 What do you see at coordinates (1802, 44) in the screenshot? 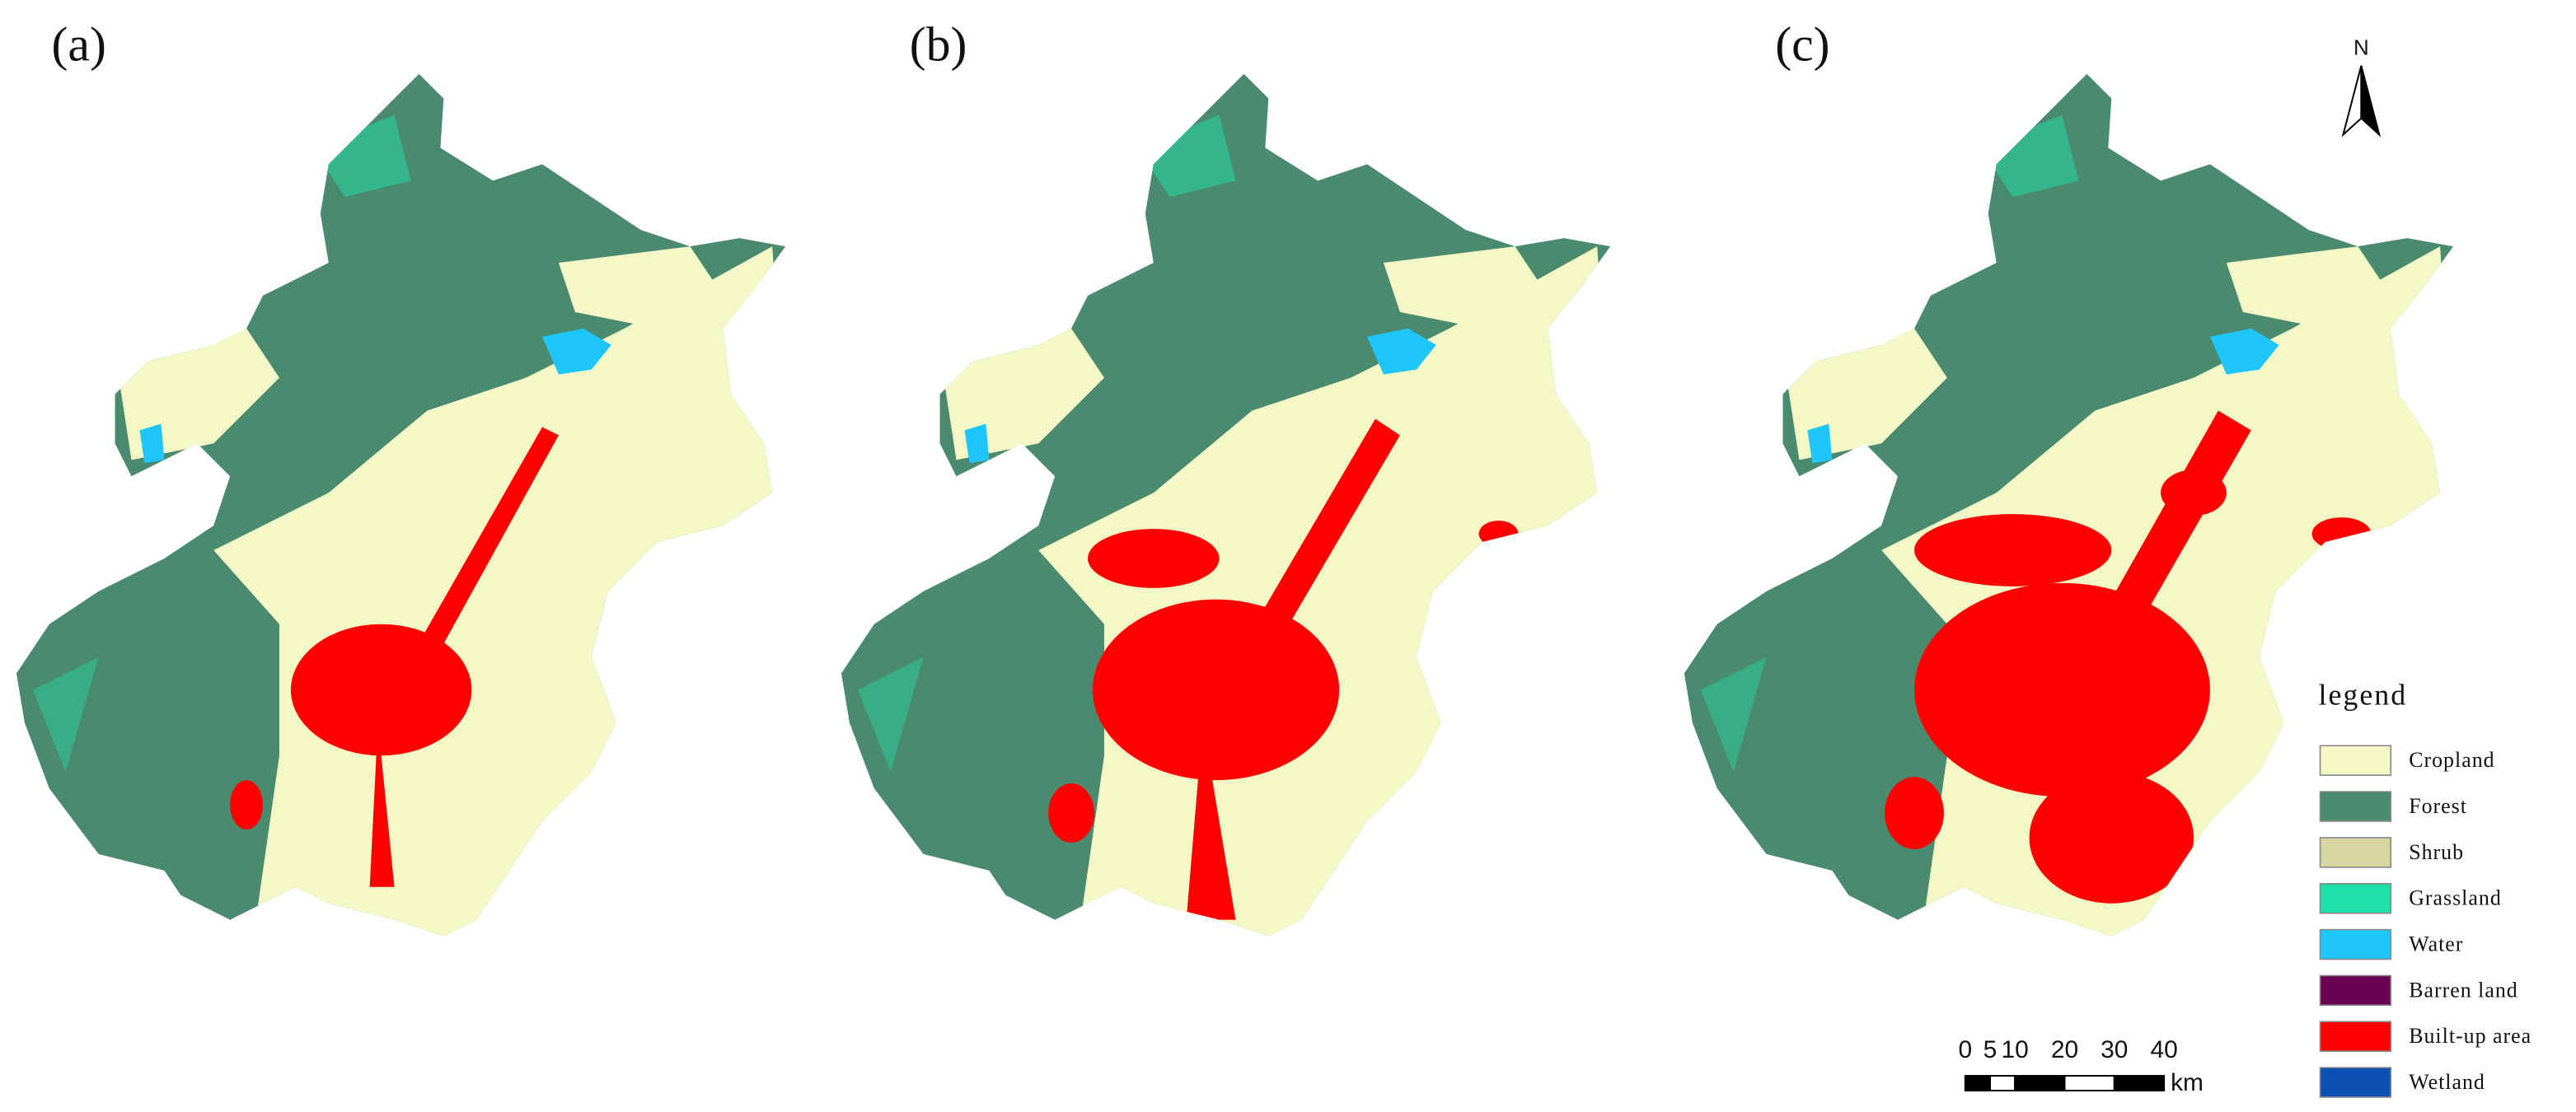
I see `panel-label: (c)` at bounding box center [1802, 44].